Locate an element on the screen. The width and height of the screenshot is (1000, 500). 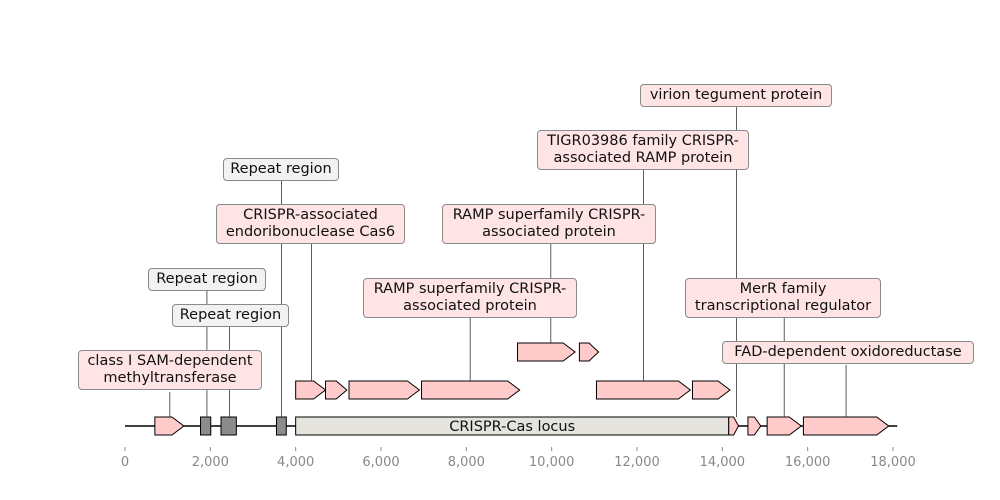
label-merr-regulator: MerR family transcriptional regulator is located at coordinates (783, 298).